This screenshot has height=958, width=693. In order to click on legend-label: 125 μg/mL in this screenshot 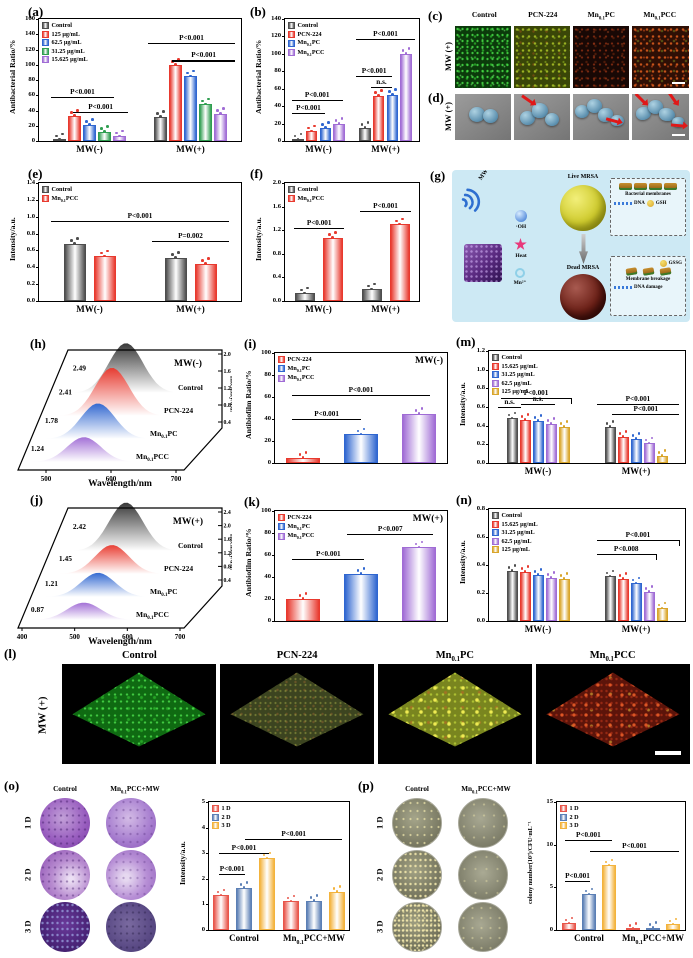, I will do `click(65, 34)`.